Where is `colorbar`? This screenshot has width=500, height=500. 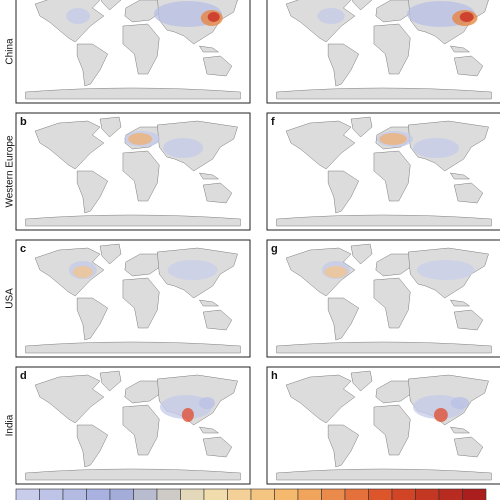
colorbar is located at coordinates (251, 494).